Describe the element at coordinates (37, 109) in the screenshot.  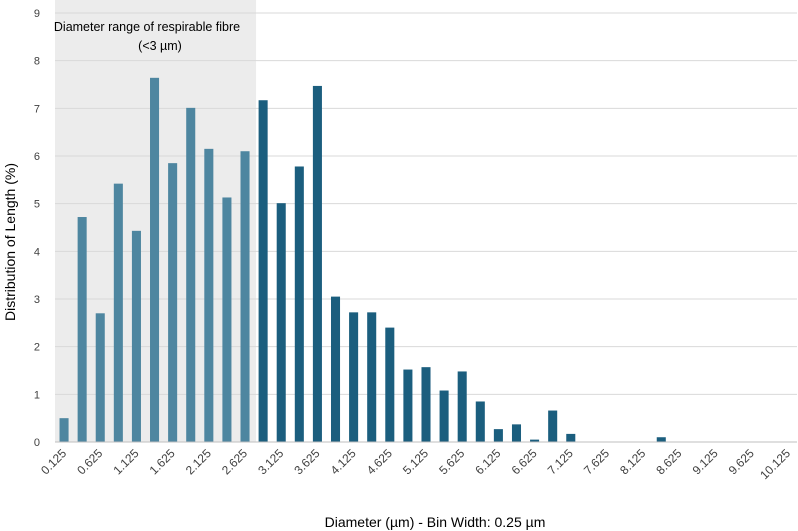
I see `y-tick-label: 7` at that location.